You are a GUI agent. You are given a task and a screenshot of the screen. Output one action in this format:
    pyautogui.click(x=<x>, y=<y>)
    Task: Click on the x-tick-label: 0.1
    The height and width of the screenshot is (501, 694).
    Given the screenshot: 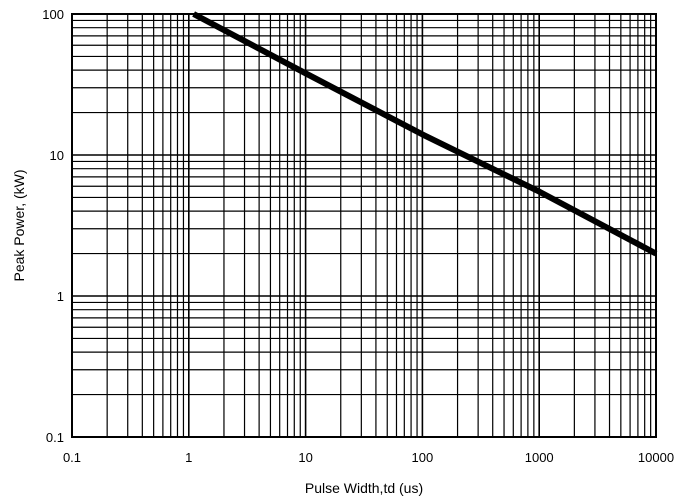 What is the action you would take?
    pyautogui.click(x=72, y=457)
    